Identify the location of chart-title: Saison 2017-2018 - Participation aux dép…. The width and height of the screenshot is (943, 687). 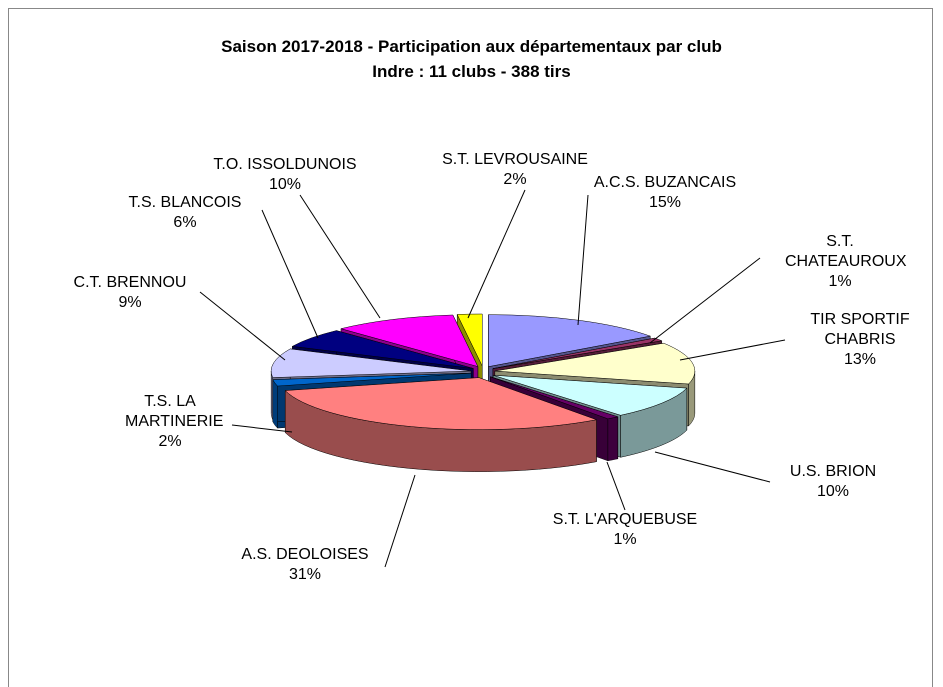
(471, 46).